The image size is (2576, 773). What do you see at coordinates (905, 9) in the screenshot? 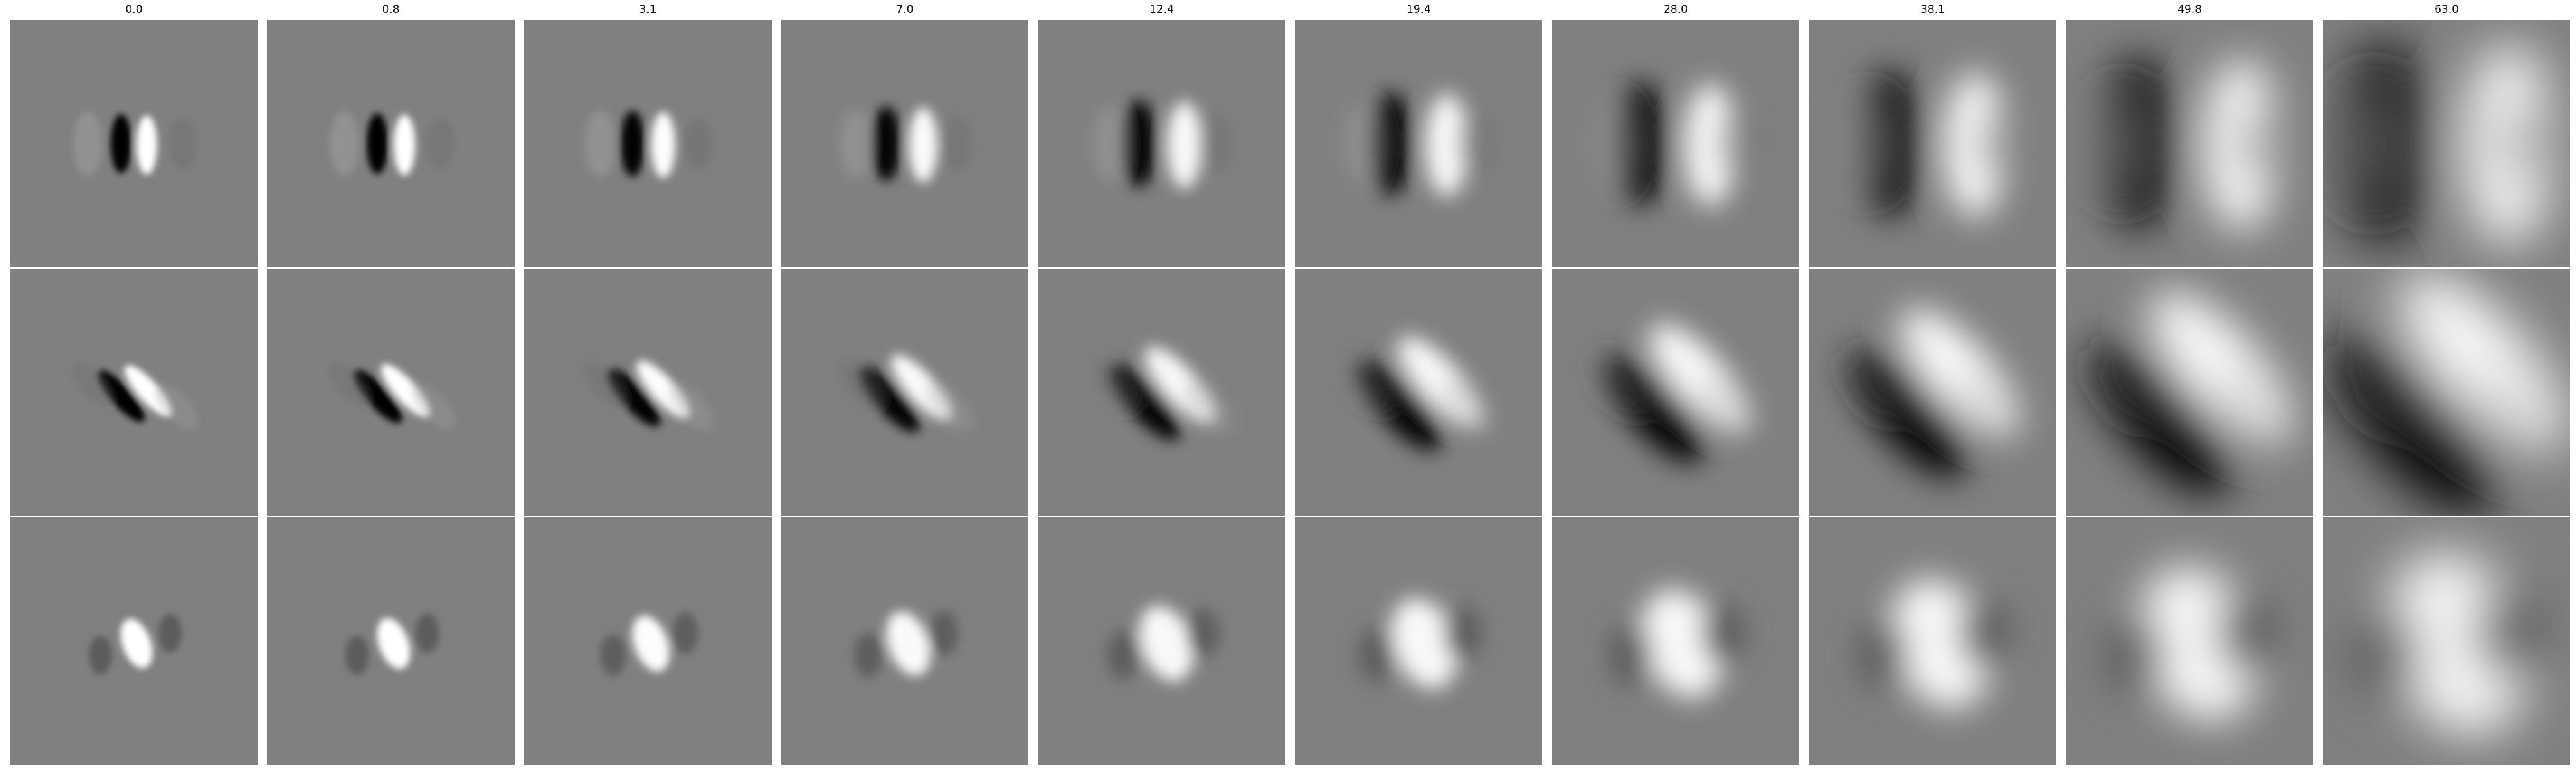
I see `column-title: 7.0` at bounding box center [905, 9].